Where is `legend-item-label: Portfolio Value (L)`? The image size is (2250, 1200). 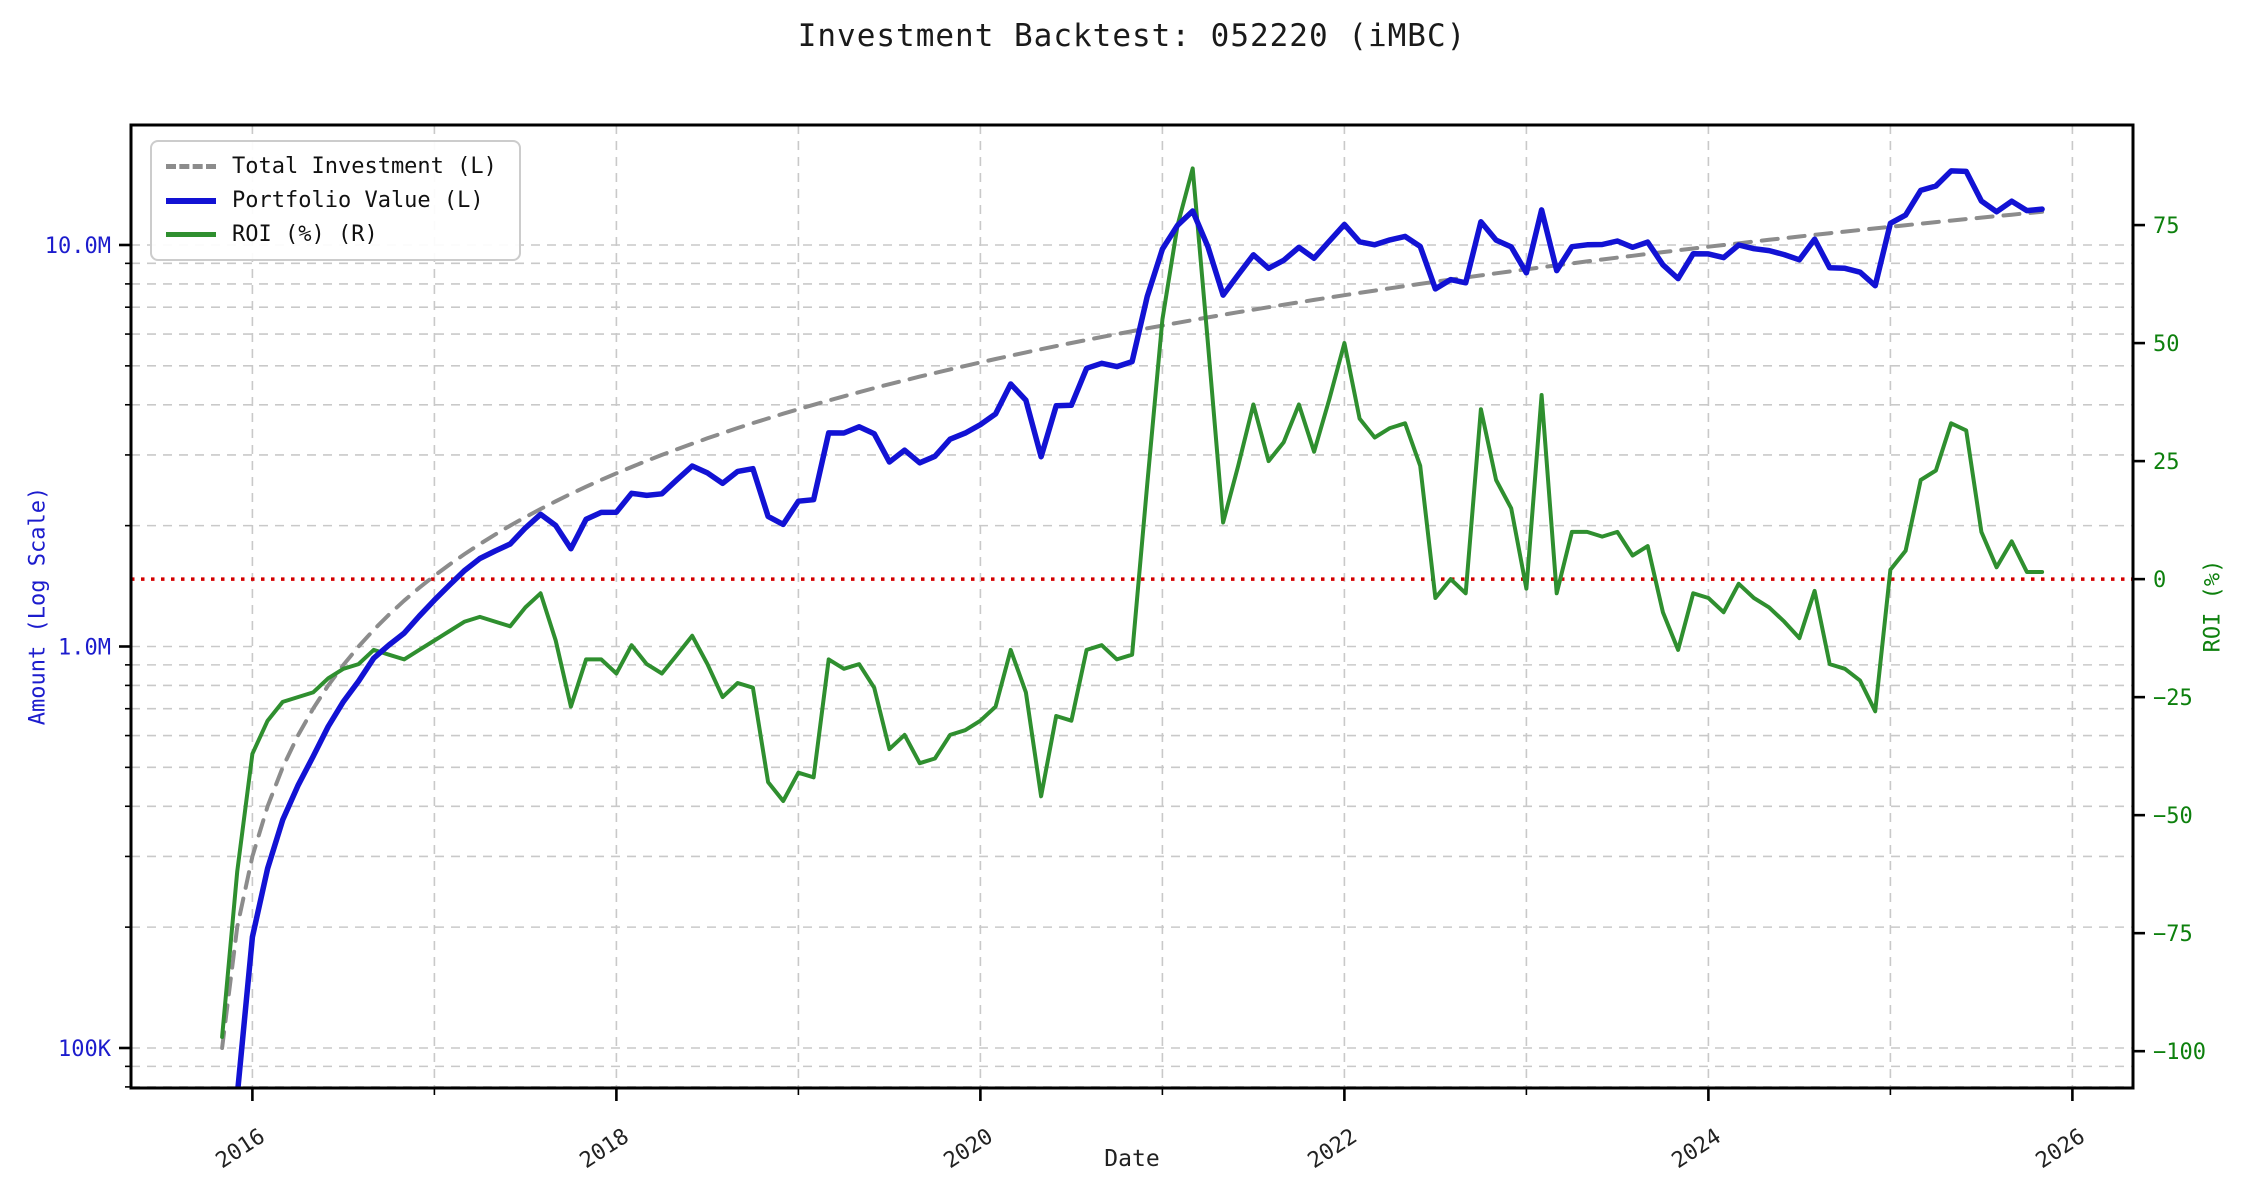
legend-item-label: Portfolio Value (L) is located at coordinates (358, 200).